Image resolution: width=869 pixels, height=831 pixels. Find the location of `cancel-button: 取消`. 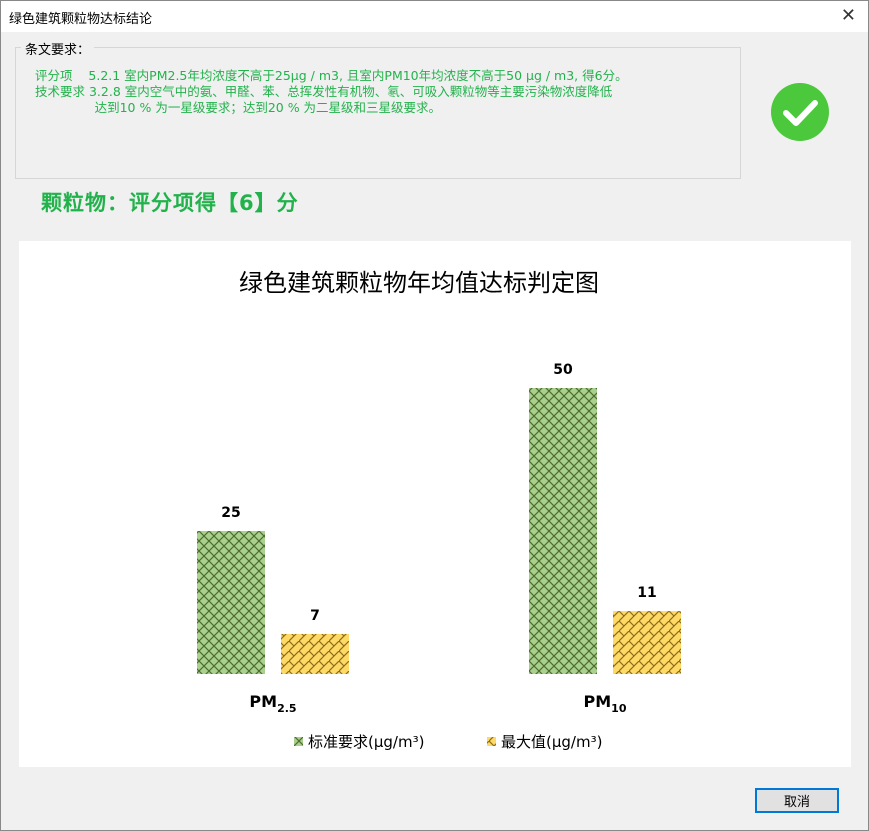

cancel-button: 取消 is located at coordinates (797, 800).